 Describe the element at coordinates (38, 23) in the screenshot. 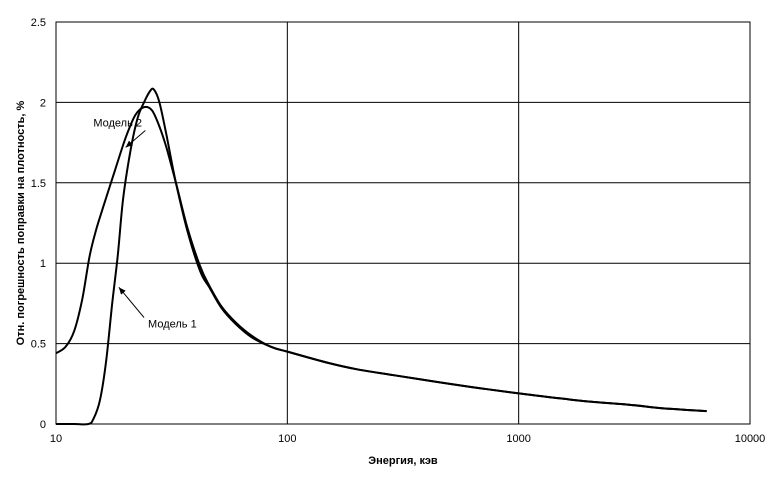

I see `y-tick-label: 2.5` at that location.